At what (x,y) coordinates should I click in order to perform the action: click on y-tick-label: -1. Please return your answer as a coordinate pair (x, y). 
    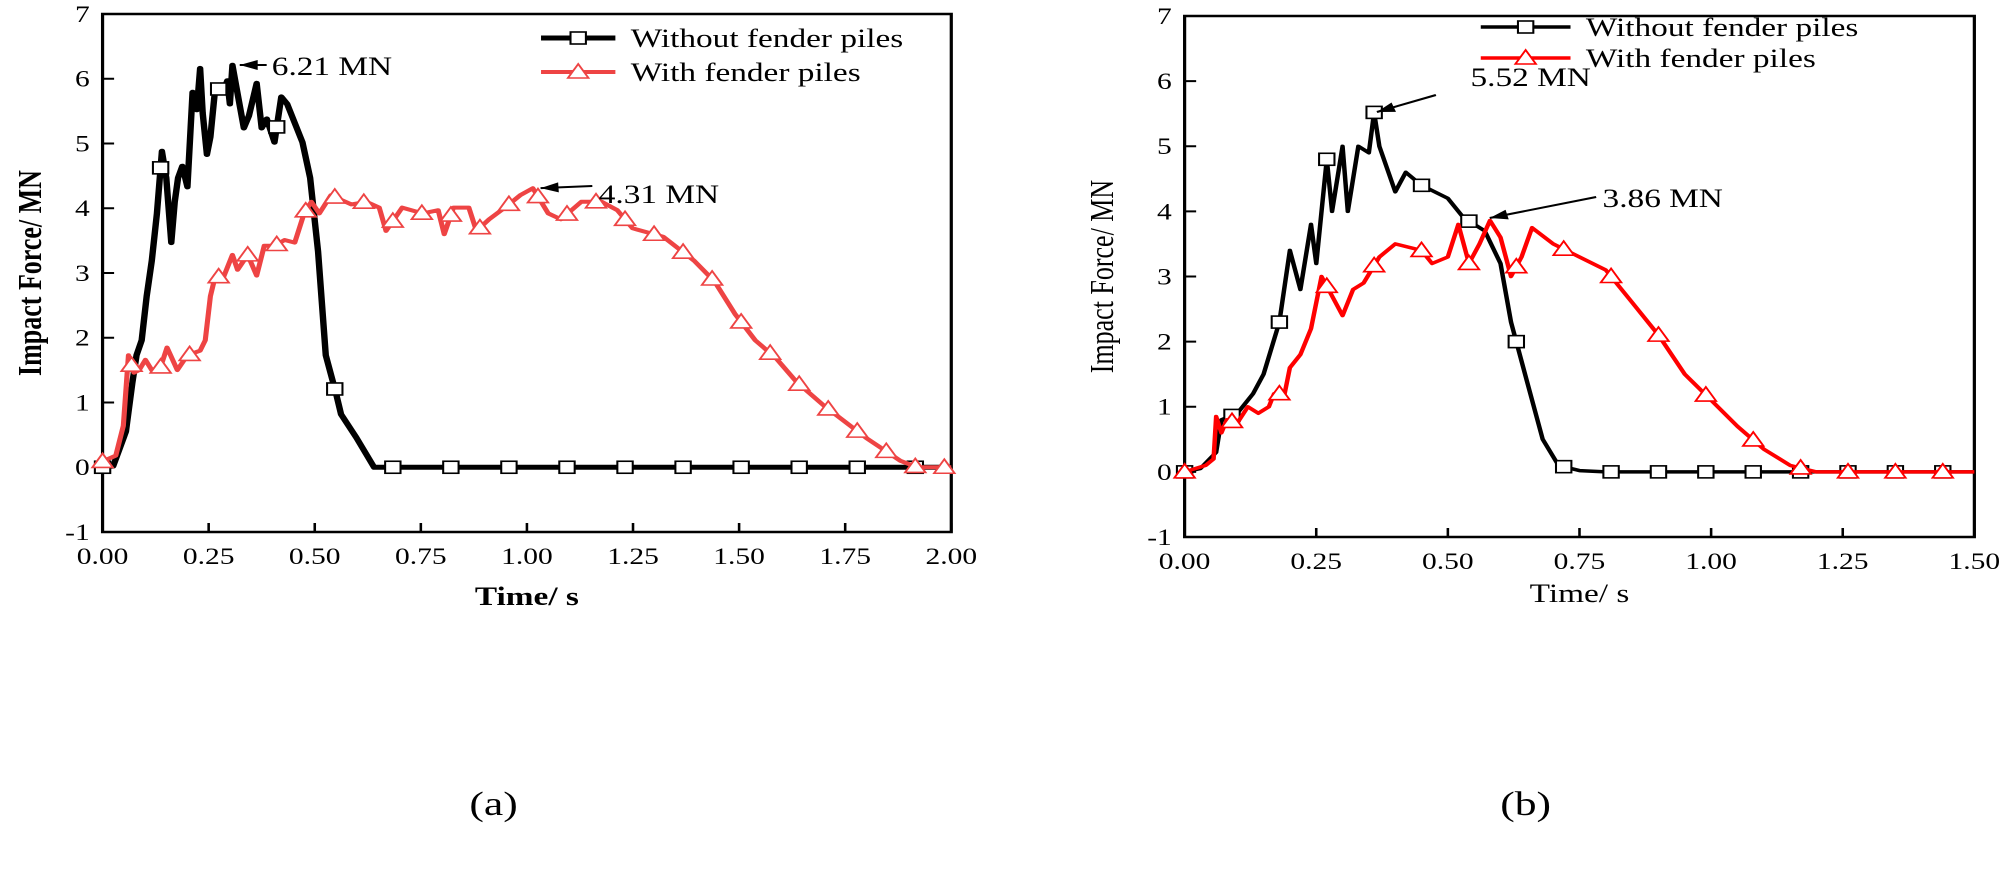
    Looking at the image, I should click on (1159, 537).